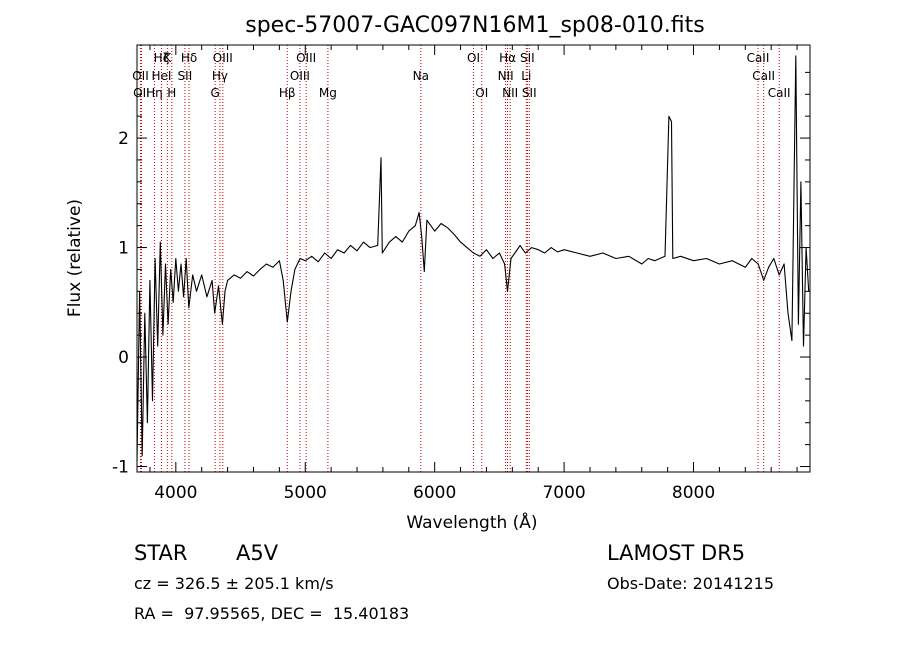 The width and height of the screenshot is (900, 649). I want to click on spectral-line-label: HeI, so click(161, 76).